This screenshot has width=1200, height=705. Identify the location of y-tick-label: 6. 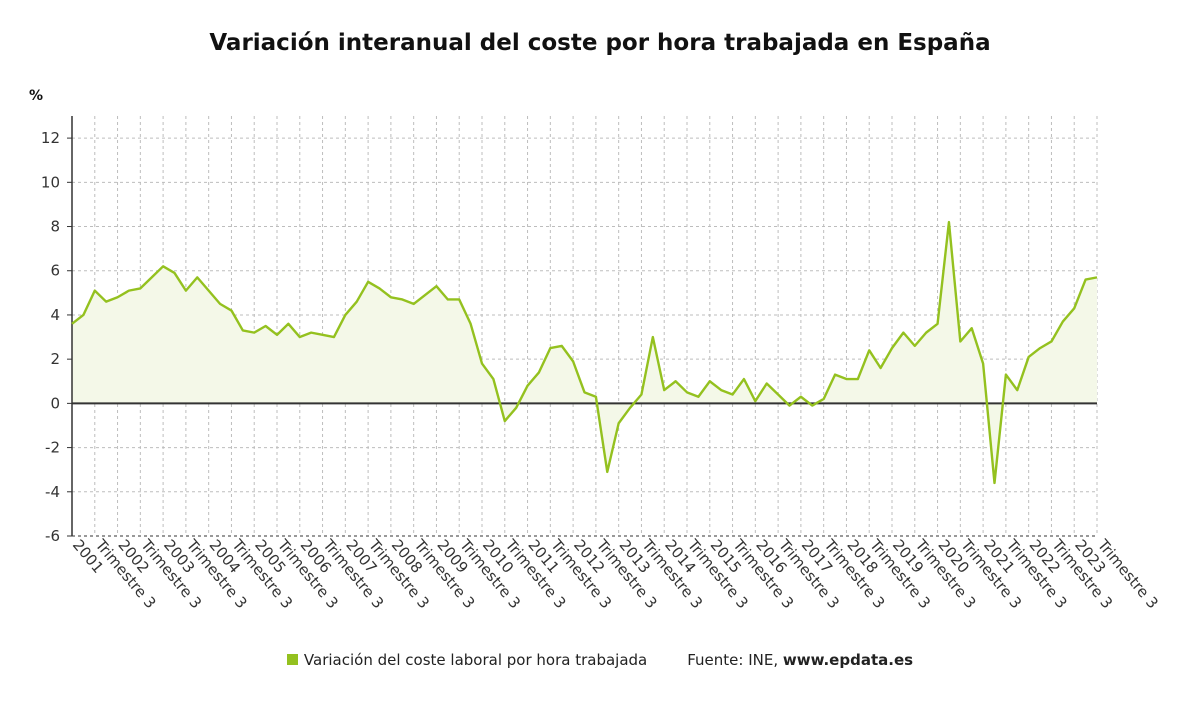
(55, 271).